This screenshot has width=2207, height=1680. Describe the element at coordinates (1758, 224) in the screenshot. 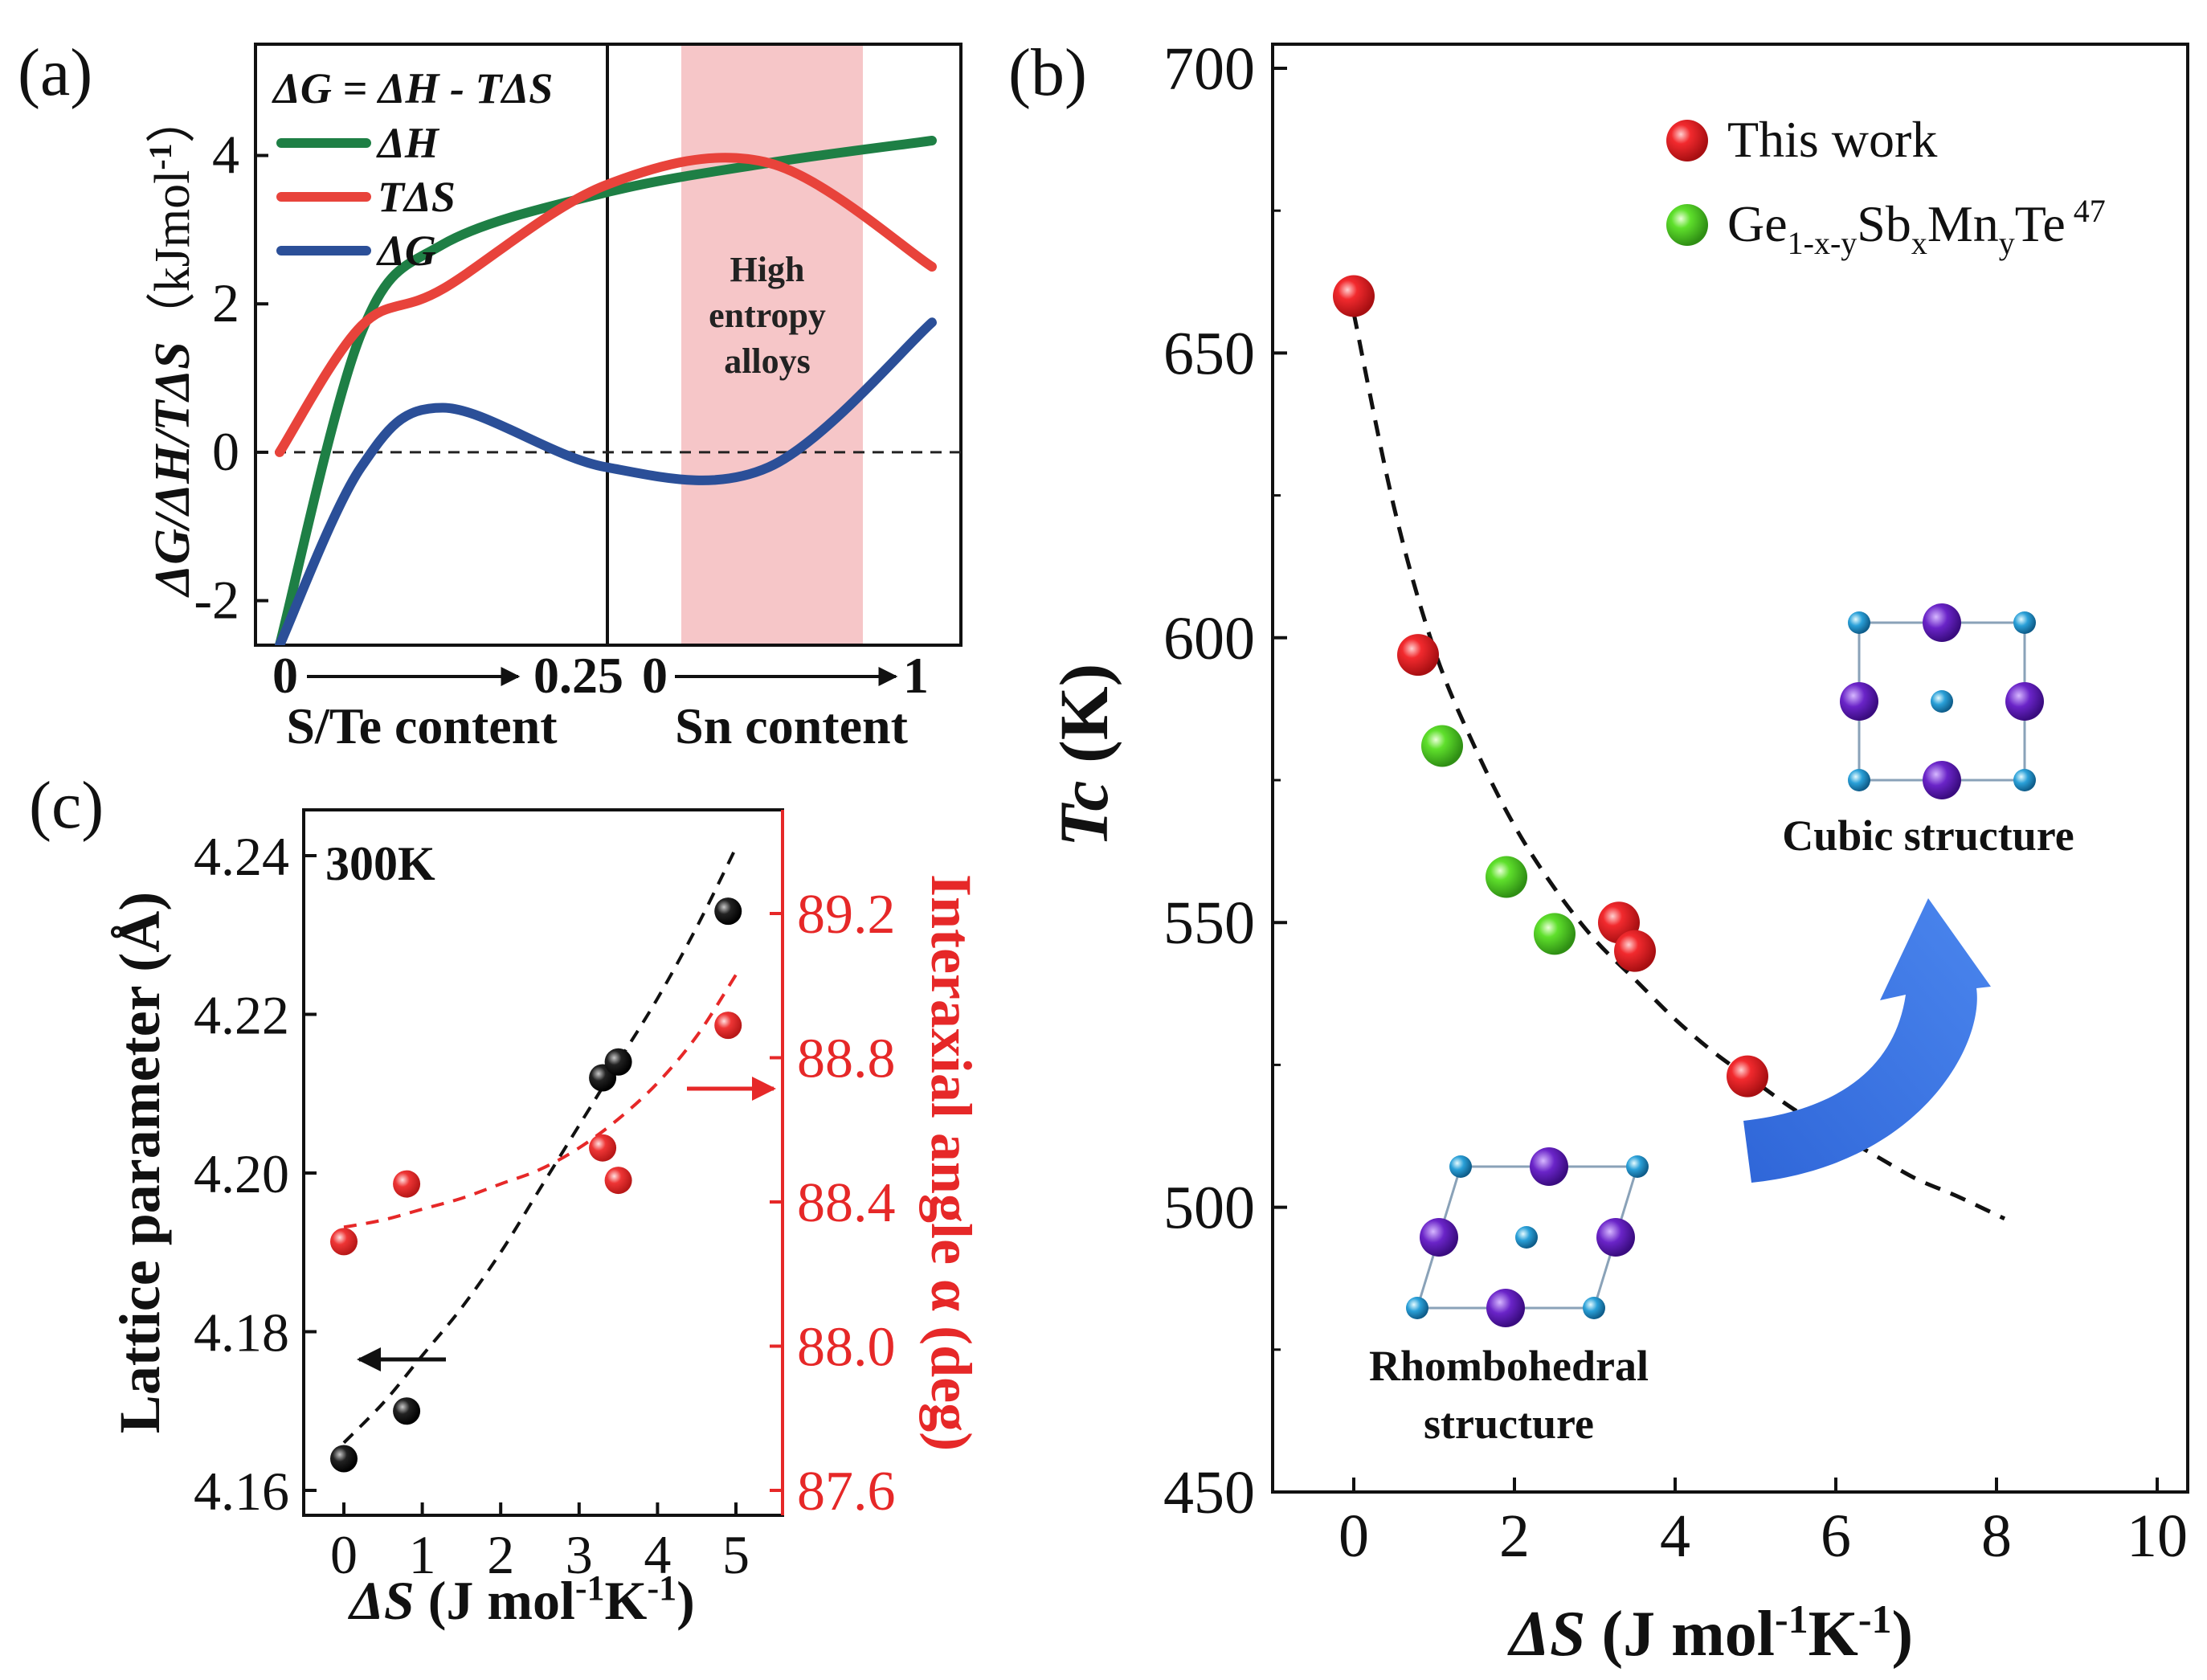

I see `legend-gesbmnte-ge: Ge` at that location.